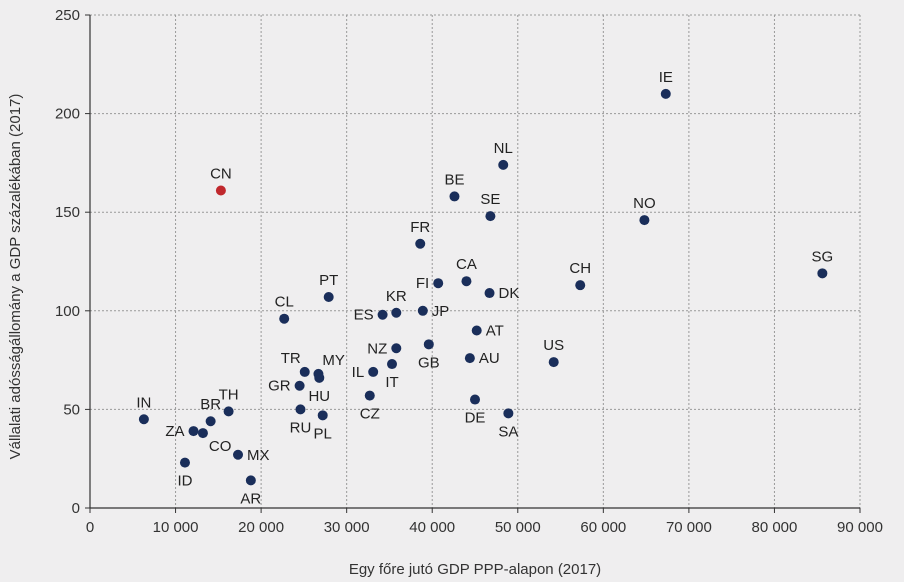  What do you see at coordinates (210, 421) in the screenshot?
I see `data-point-br` at bounding box center [210, 421].